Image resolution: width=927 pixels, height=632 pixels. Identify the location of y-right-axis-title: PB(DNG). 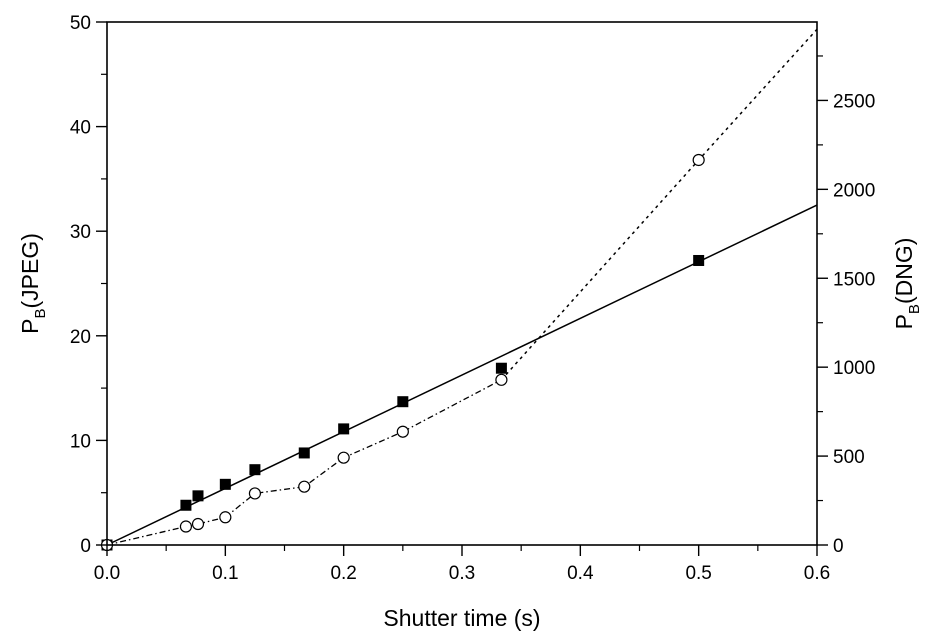
(907, 284).